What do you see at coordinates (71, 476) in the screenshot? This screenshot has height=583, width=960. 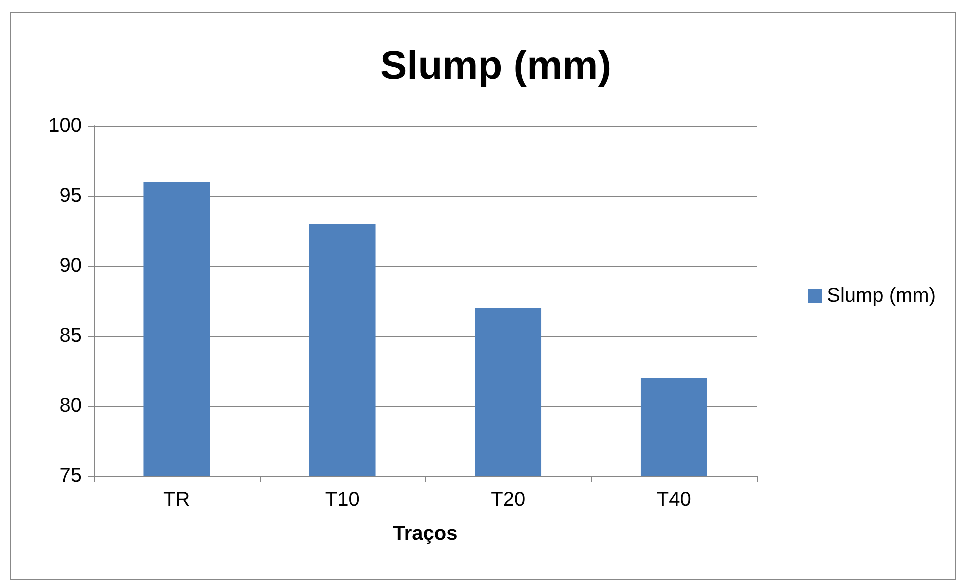 I see `y-tick-label: 75` at bounding box center [71, 476].